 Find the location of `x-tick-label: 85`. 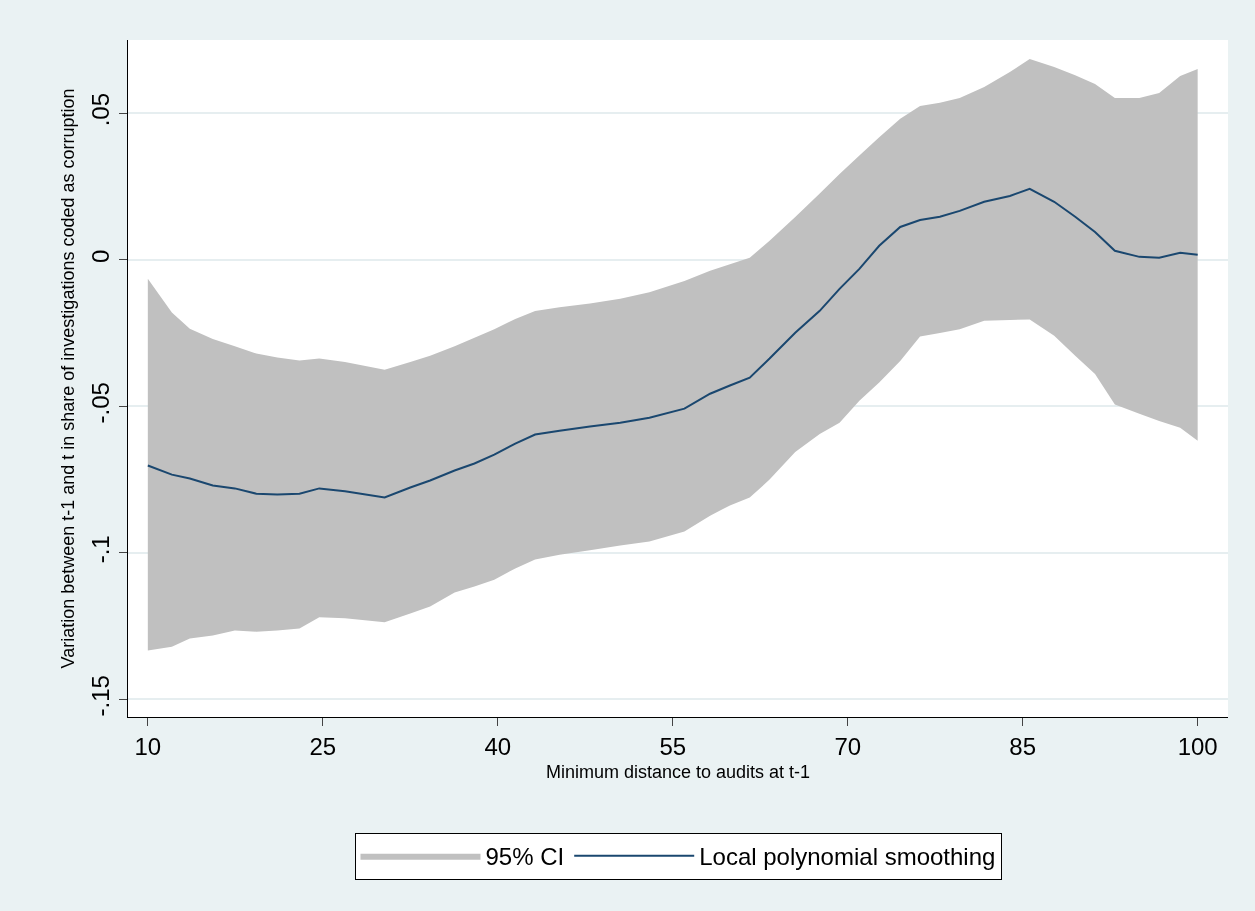

x-tick-label: 85 is located at coordinates (1023, 746).